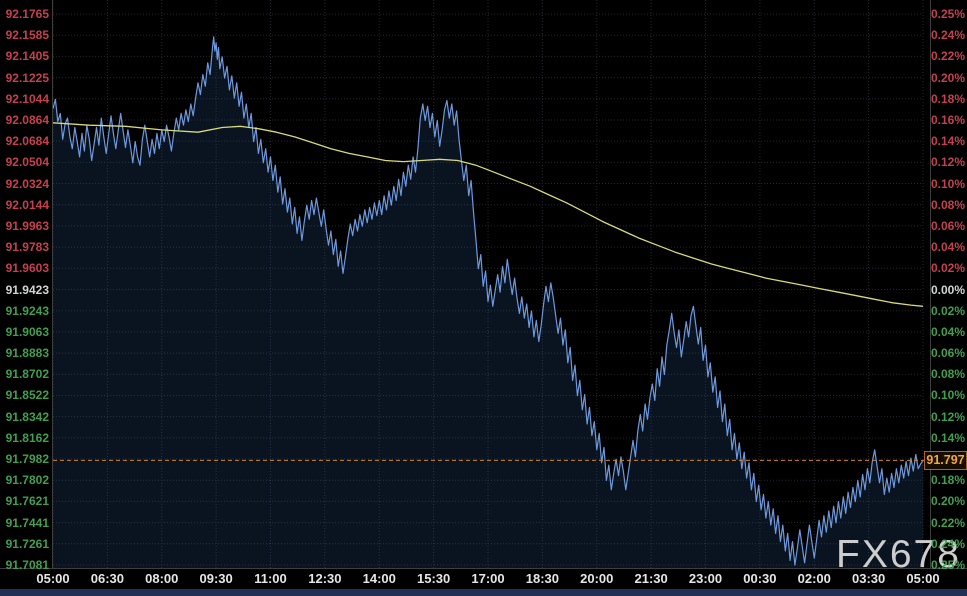 The image size is (967, 596). Describe the element at coordinates (27, 353) in the screenshot. I see `price-tick-label: 91.8883` at that location.